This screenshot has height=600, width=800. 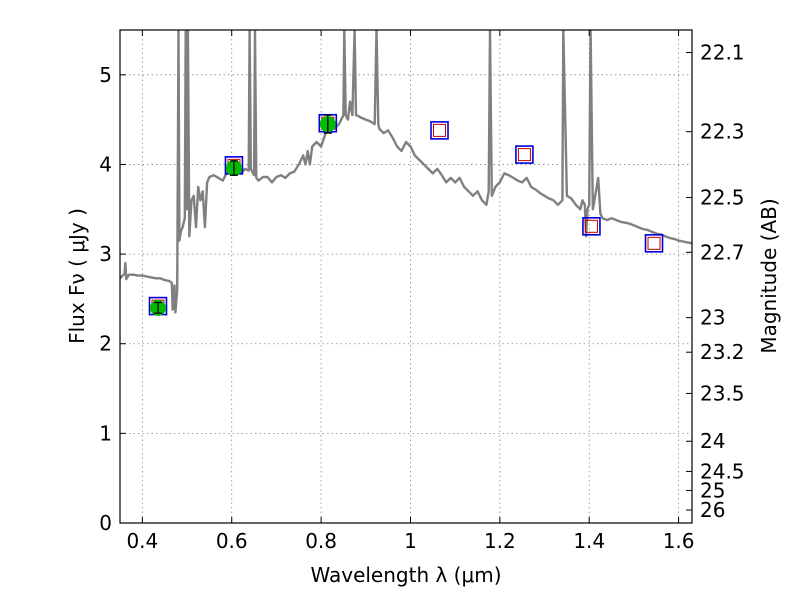 I want to click on y2-tick-label: 22.7, so click(x=722, y=252).